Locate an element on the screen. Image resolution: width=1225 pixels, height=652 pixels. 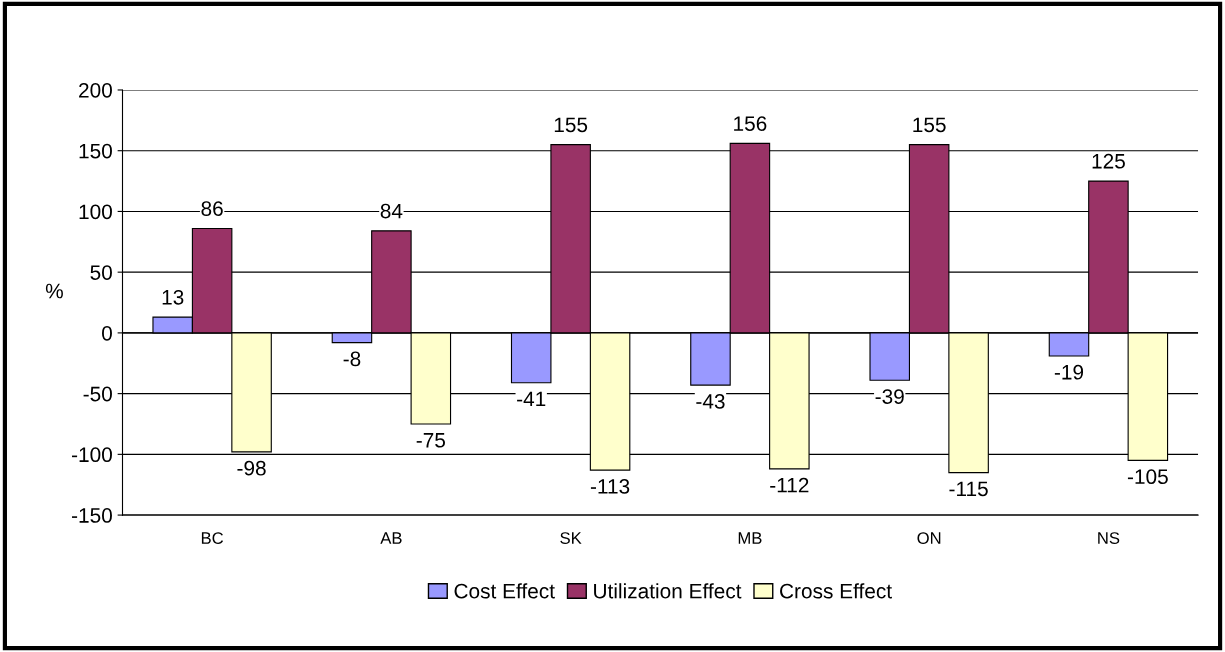
y-axis-title: % is located at coordinates (54, 291).